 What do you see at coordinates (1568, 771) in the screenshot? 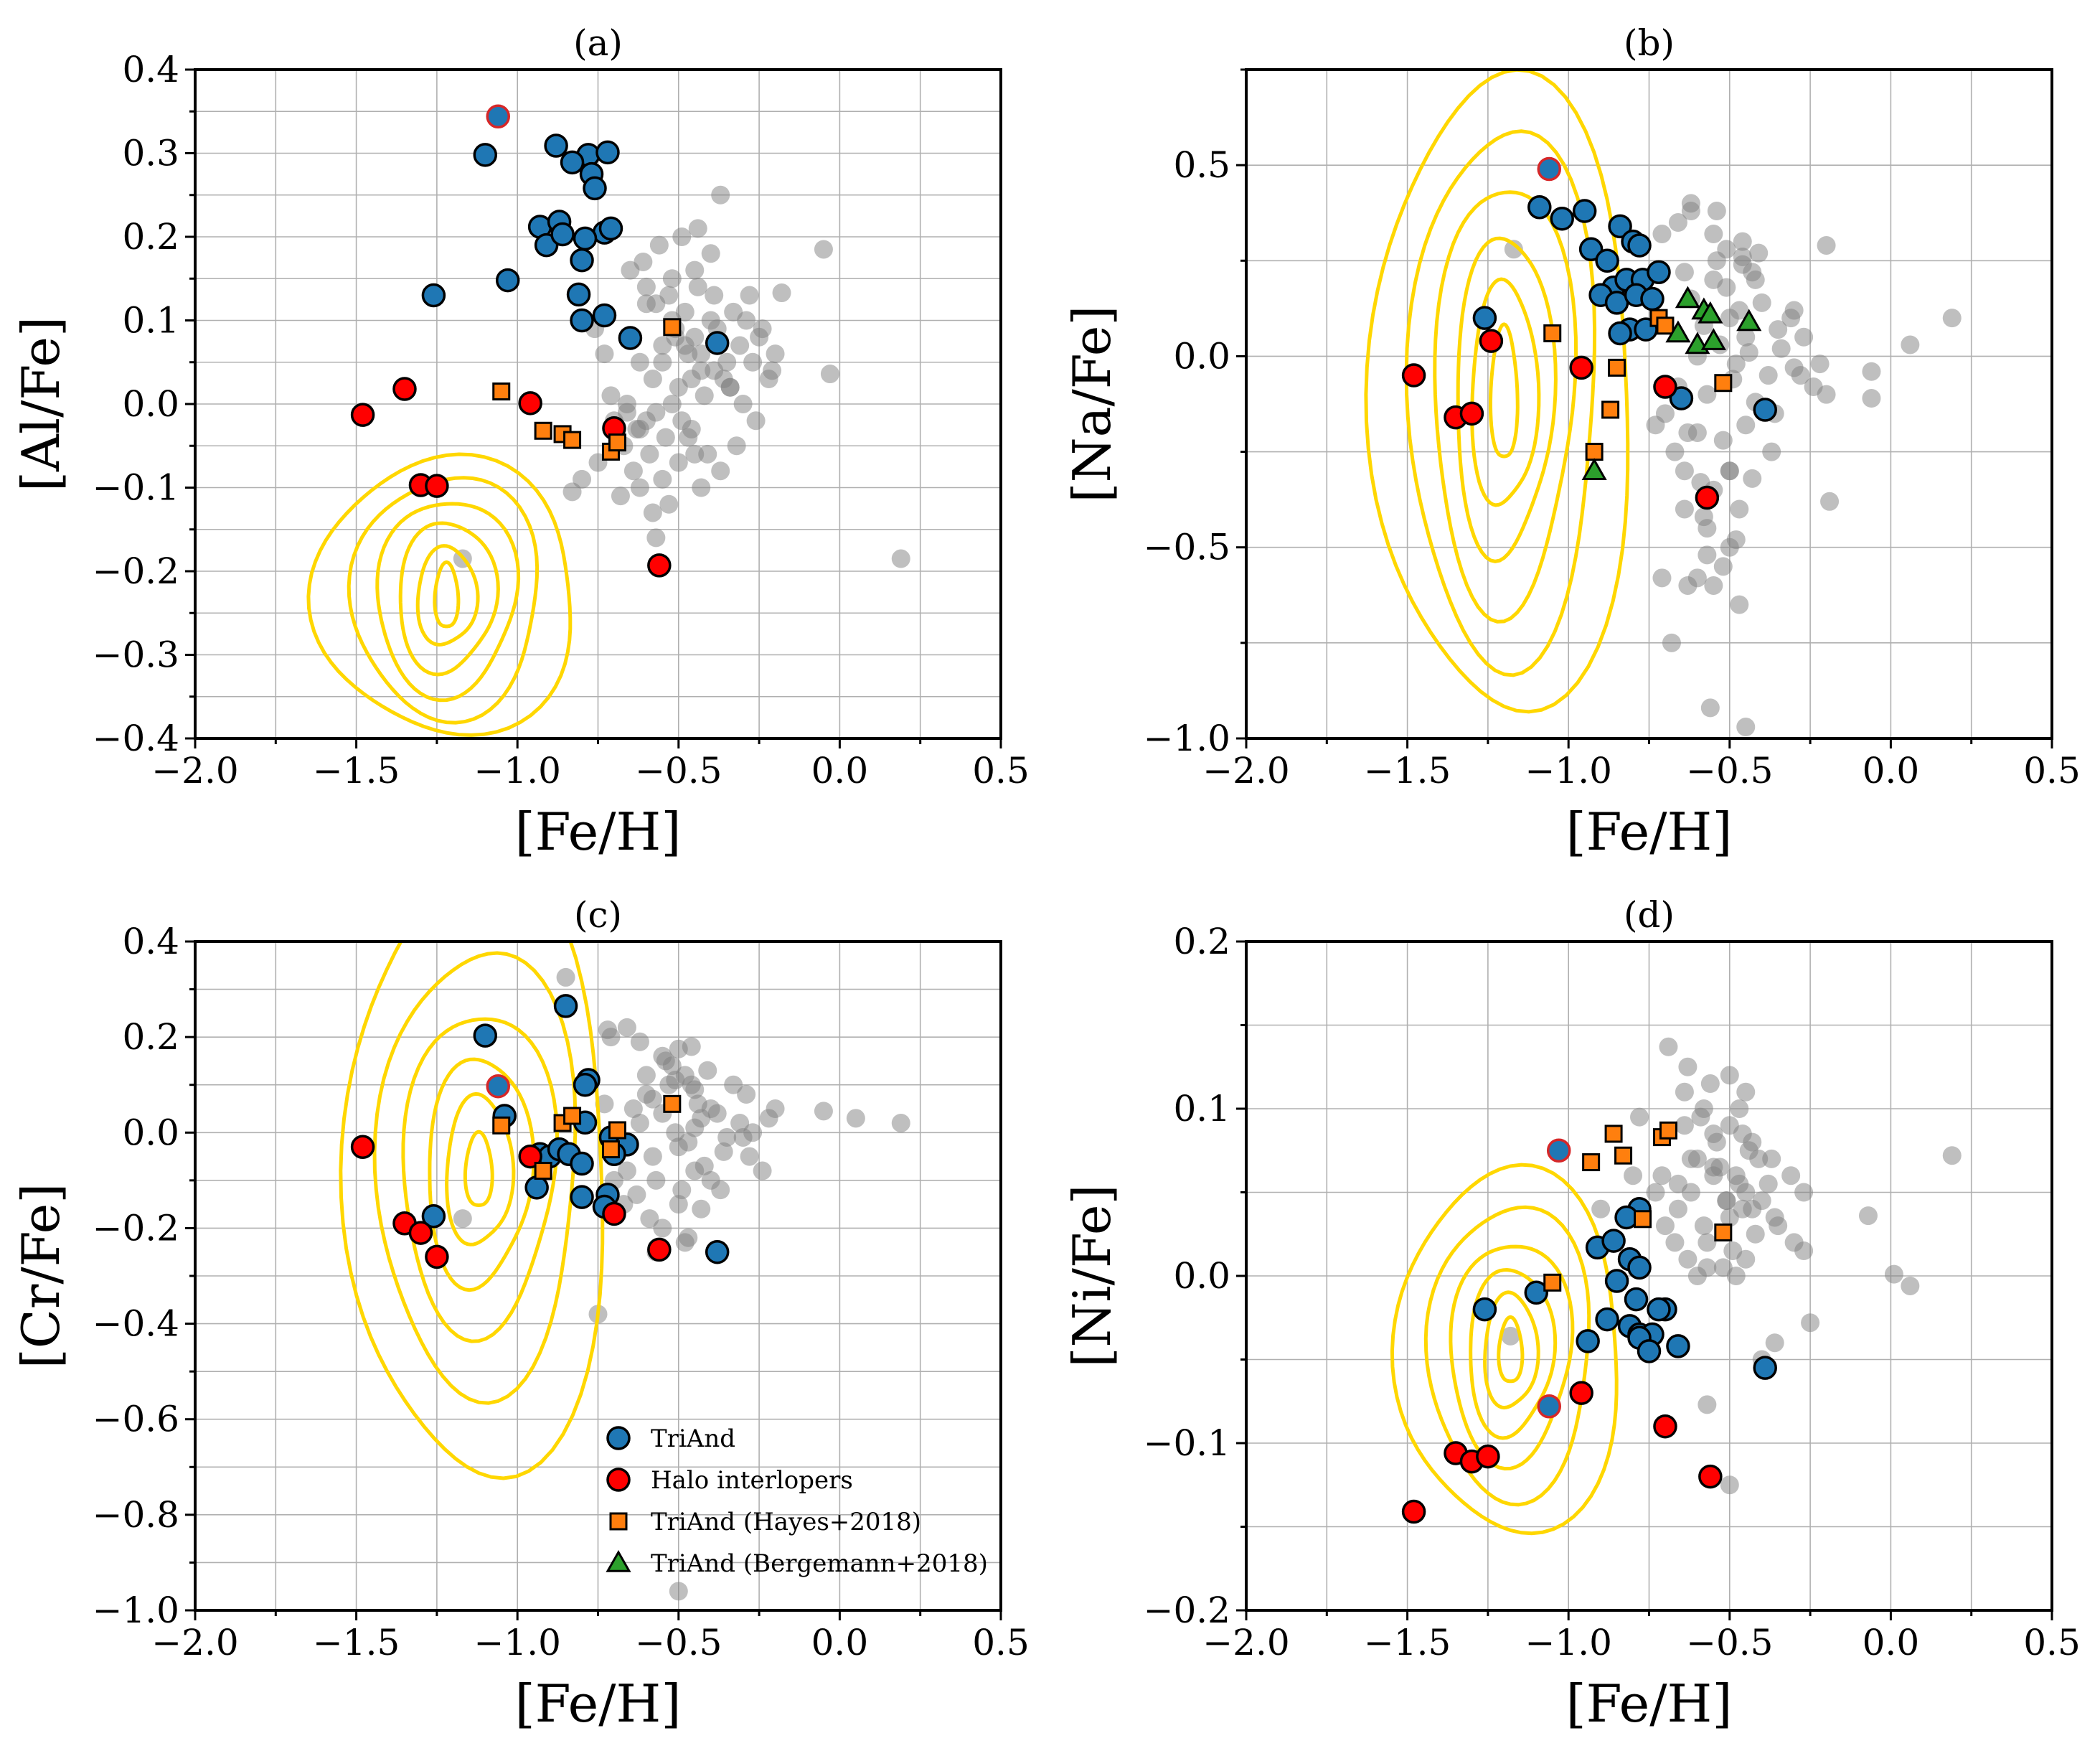
I see `x-tick-label: −1.0` at bounding box center [1568, 771].